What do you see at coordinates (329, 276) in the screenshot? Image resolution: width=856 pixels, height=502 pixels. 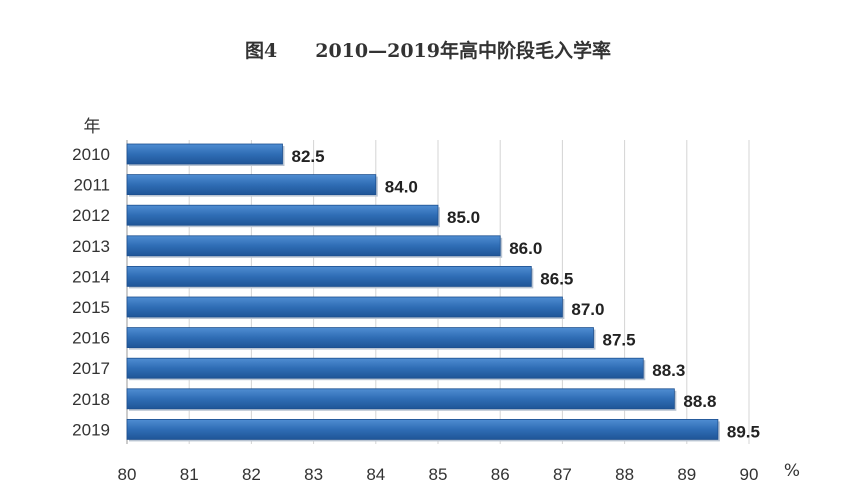 I see `bar-2014` at bounding box center [329, 276].